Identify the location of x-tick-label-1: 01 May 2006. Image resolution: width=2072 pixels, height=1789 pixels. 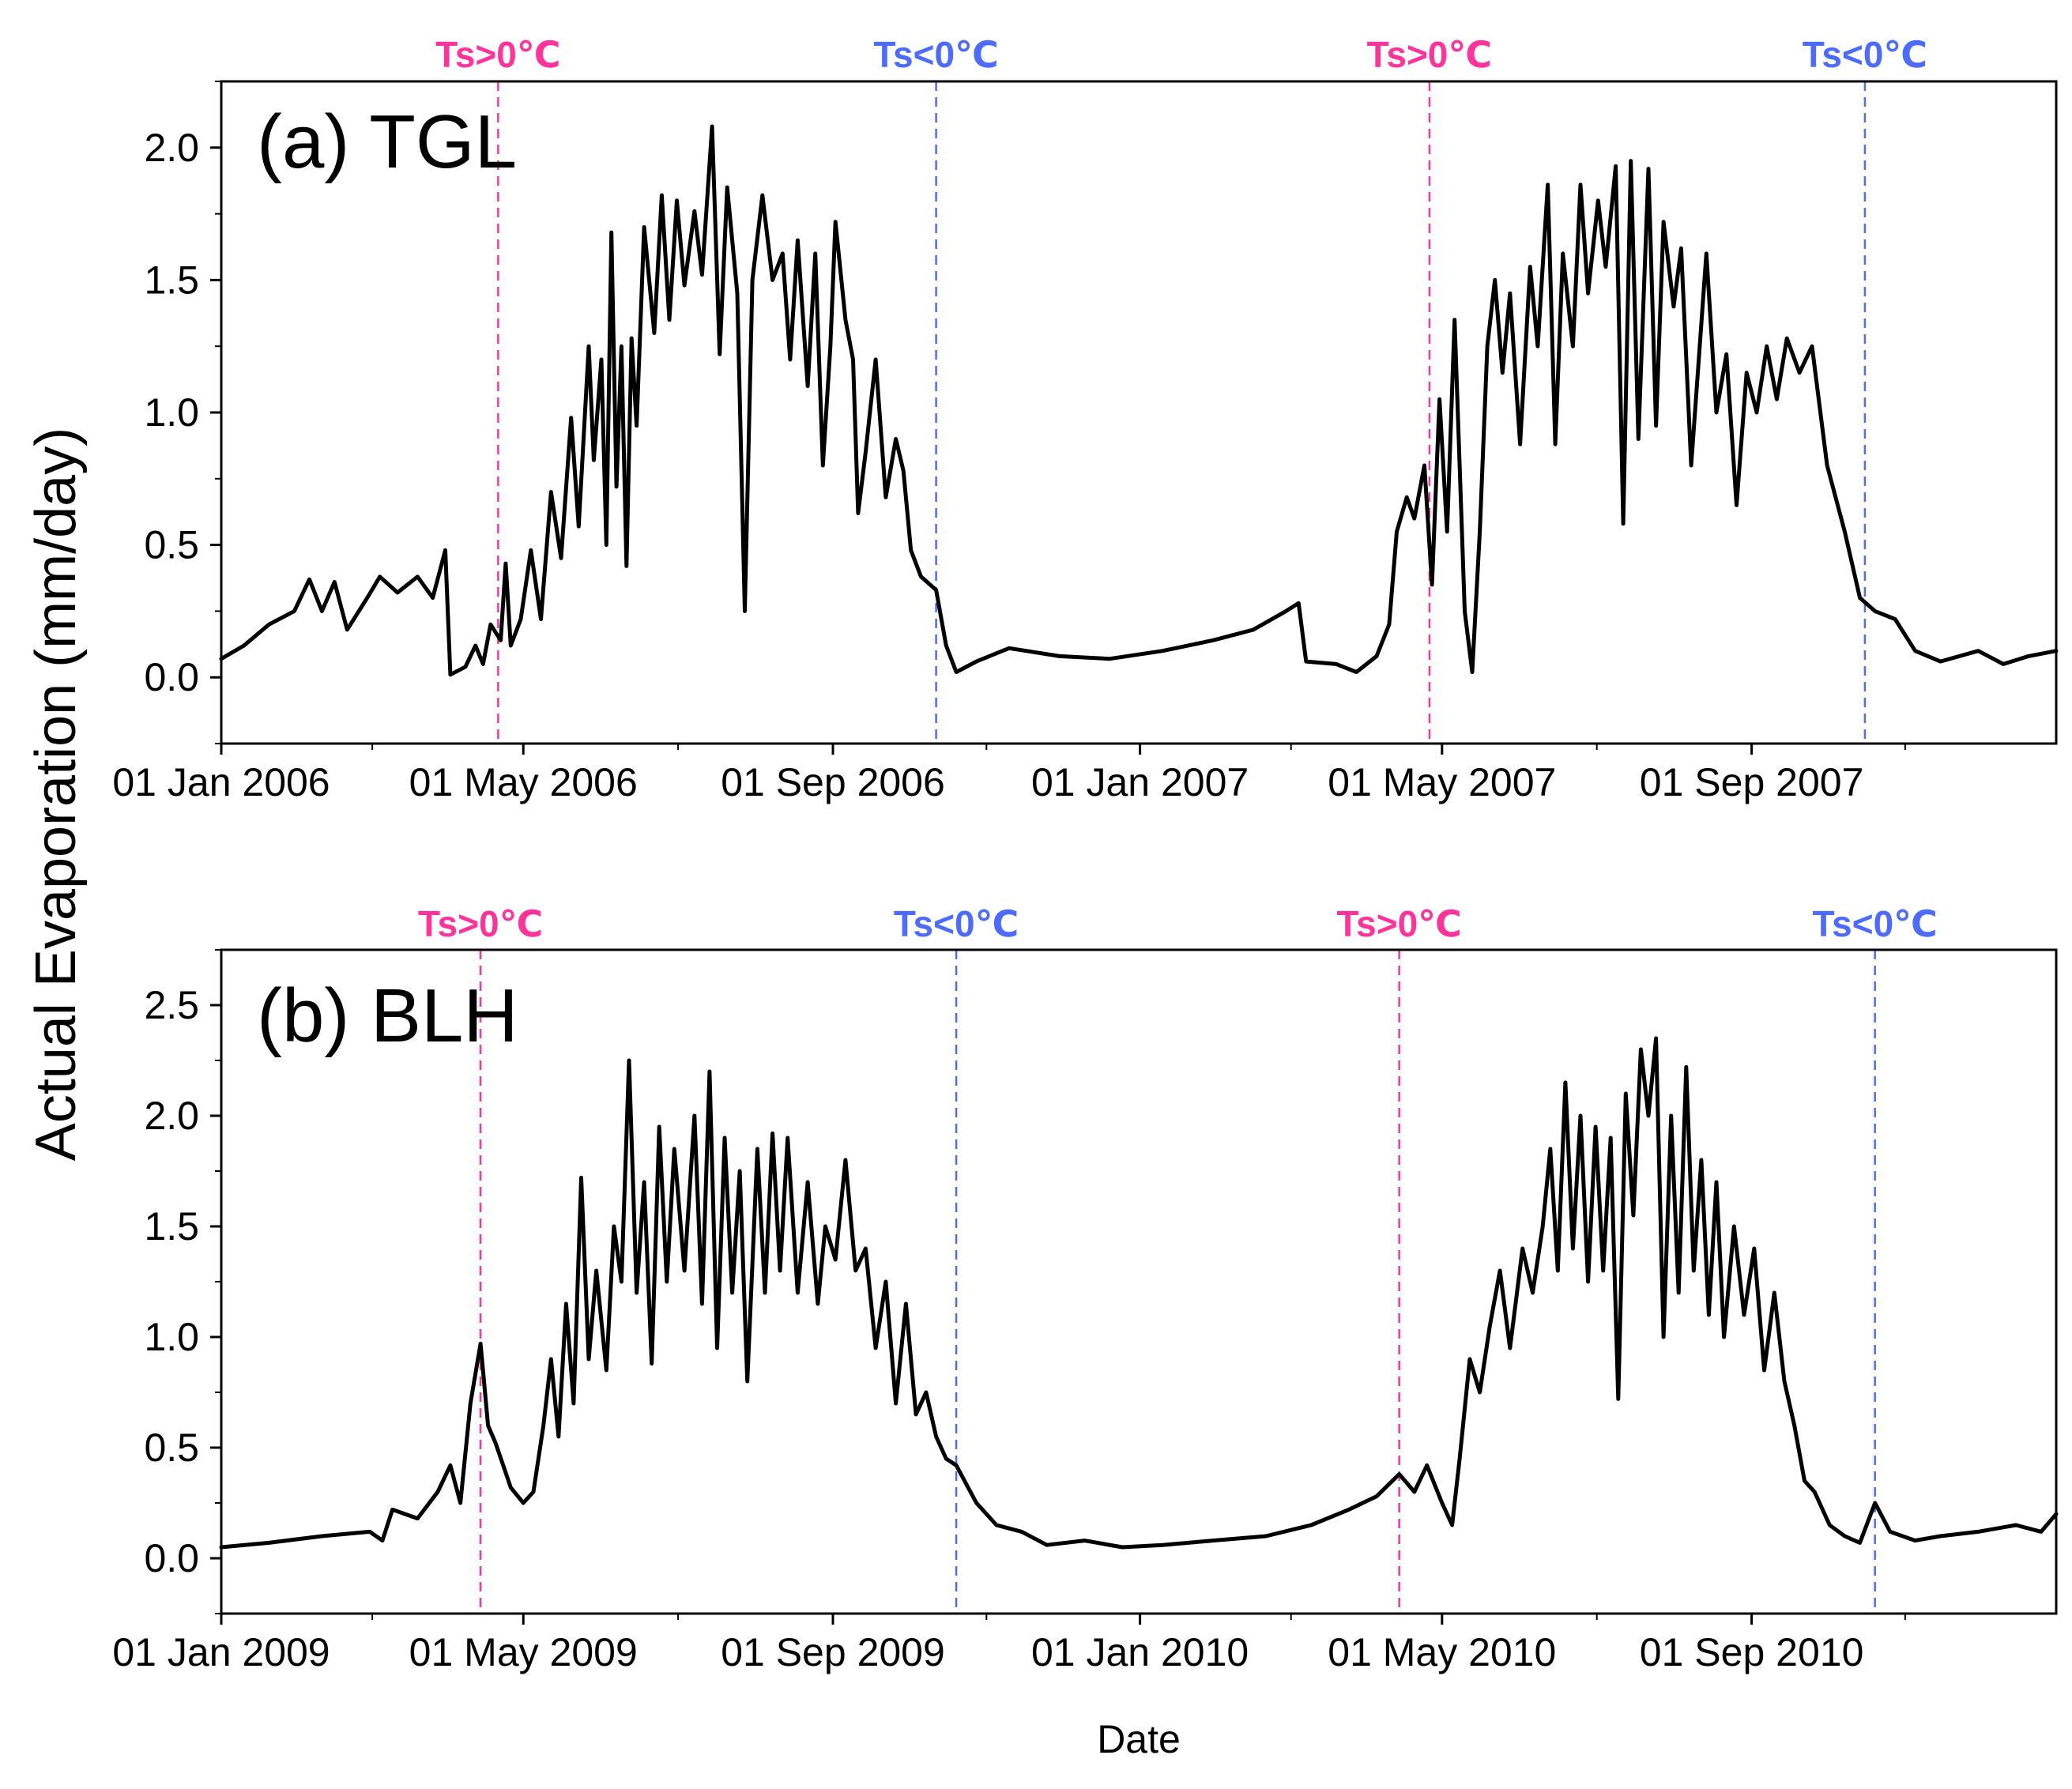
(523, 782).